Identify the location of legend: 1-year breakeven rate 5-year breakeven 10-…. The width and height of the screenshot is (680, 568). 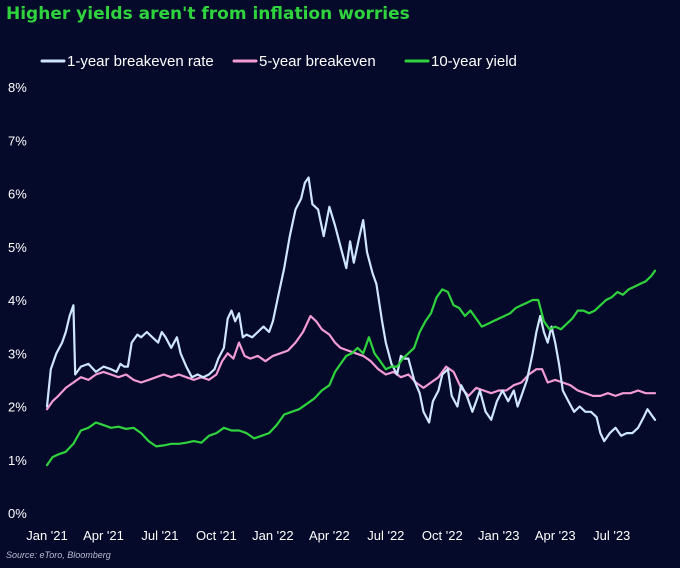
(278, 61).